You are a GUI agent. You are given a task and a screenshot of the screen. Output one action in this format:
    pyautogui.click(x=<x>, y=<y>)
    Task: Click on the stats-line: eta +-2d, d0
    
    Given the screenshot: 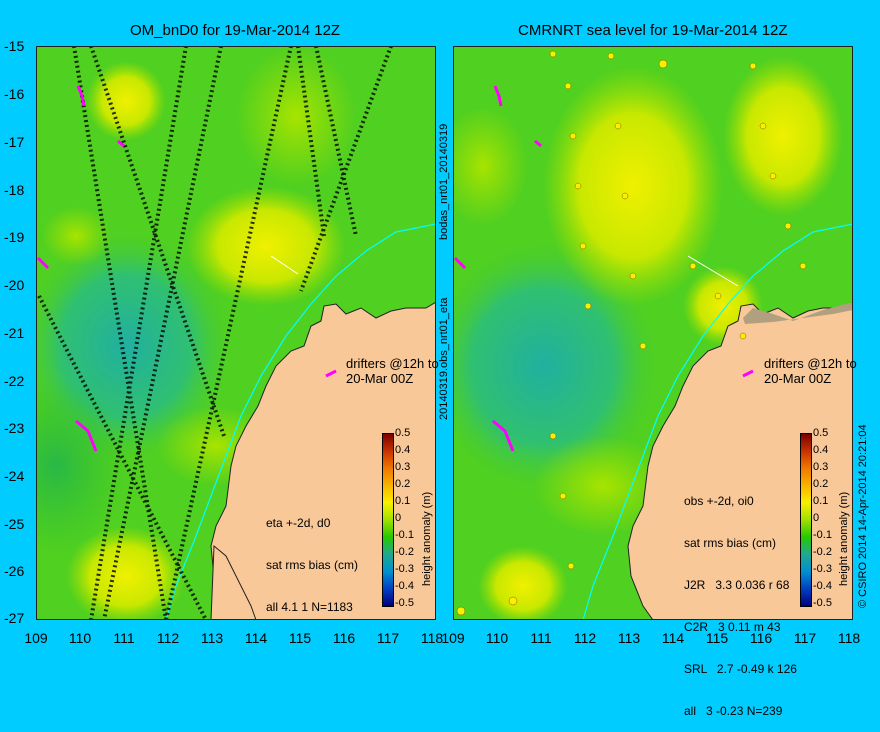 What is the action you would take?
    pyautogui.click(x=298, y=523)
    